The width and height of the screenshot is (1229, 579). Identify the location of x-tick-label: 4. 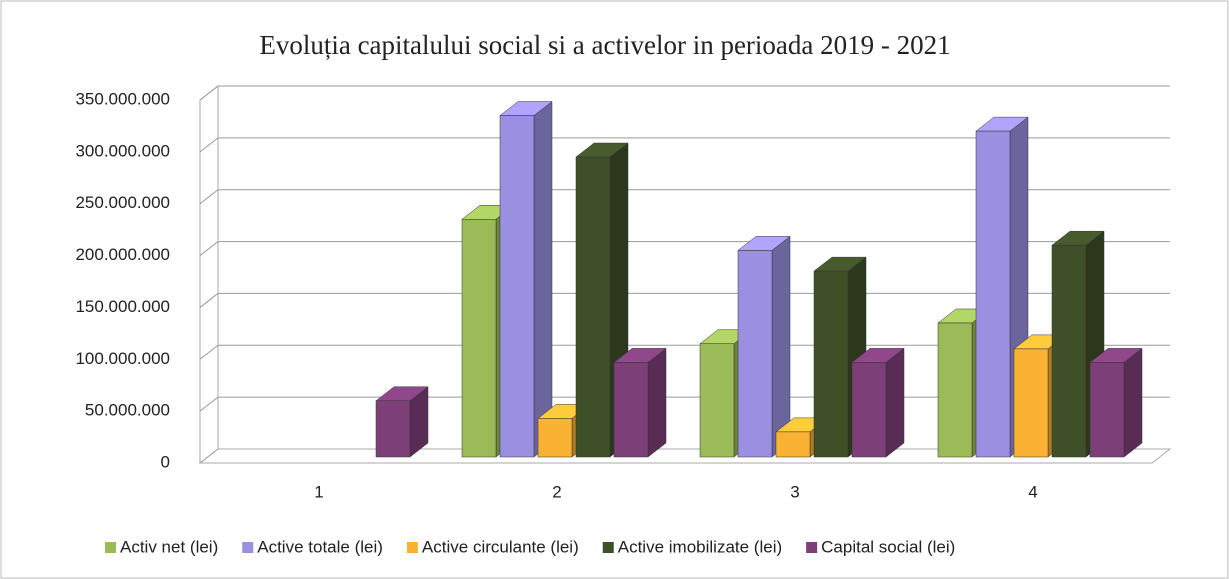
(1032, 491).